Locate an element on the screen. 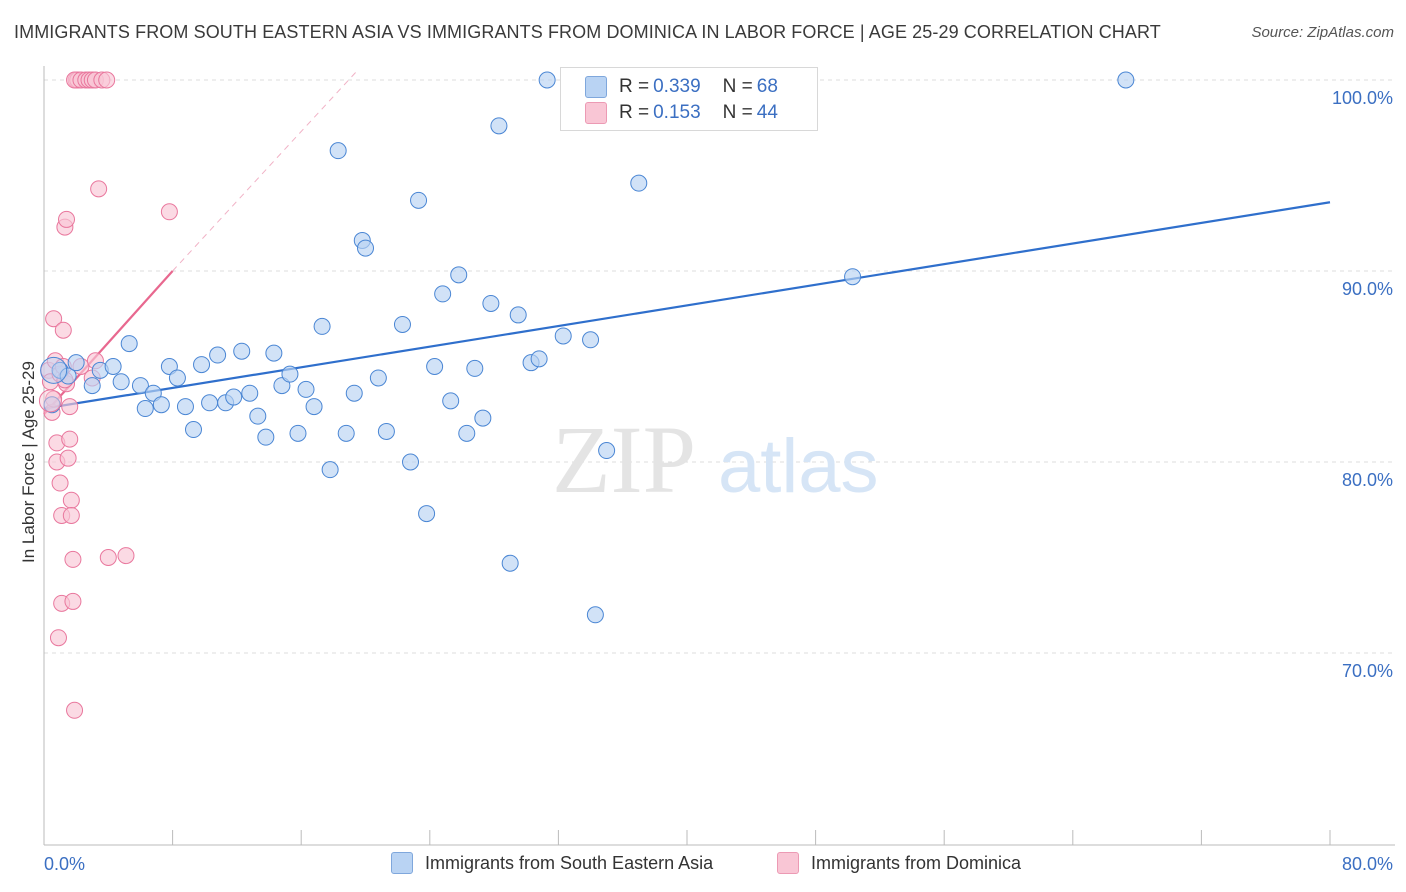  series-legend-label: Immigrants from Dominica is located at coordinates (916, 862).